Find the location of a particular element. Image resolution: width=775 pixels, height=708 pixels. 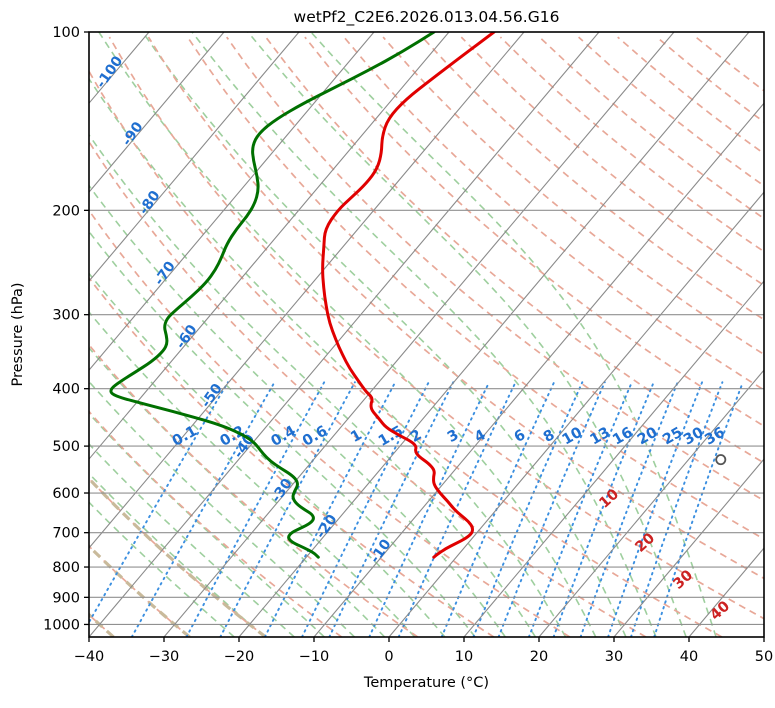

x-tick-label: −20 is located at coordinates (239, 657).